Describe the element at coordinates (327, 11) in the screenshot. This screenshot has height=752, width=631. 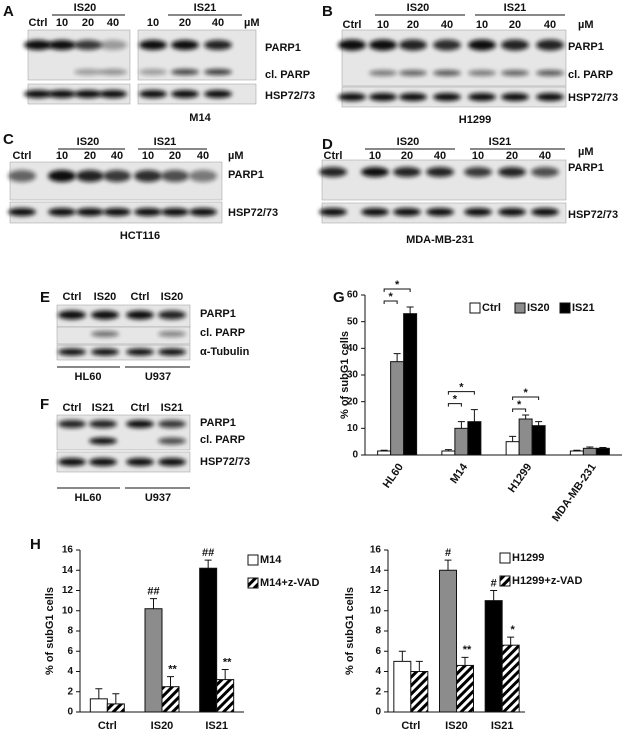
I see `panel-letter: B` at that location.